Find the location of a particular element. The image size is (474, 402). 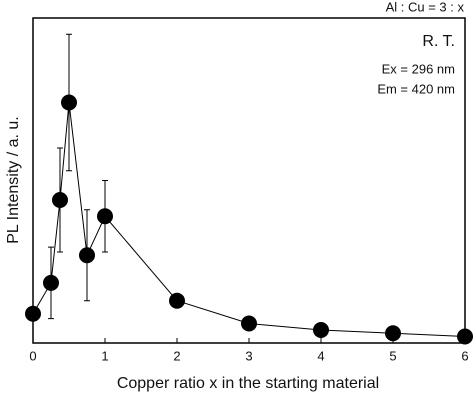

annotation: R. T. is located at coordinates (438, 41).